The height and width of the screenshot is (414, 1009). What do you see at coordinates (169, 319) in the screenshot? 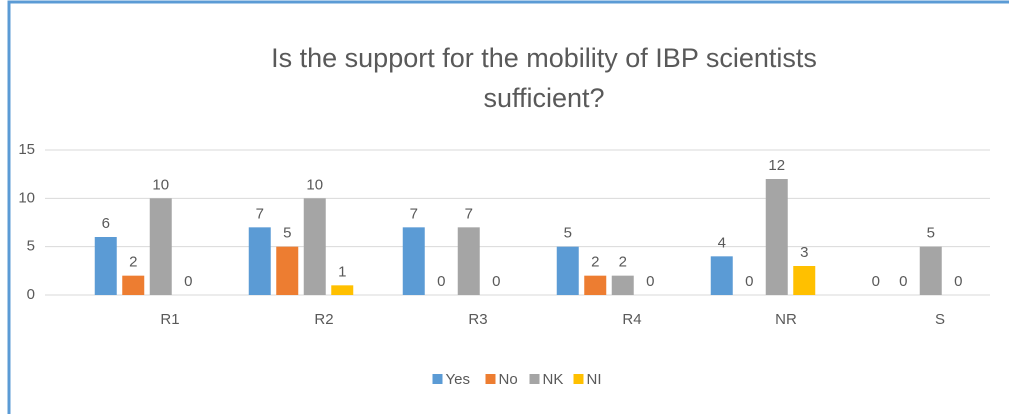
I see `x-tick-label: R1` at bounding box center [169, 319].